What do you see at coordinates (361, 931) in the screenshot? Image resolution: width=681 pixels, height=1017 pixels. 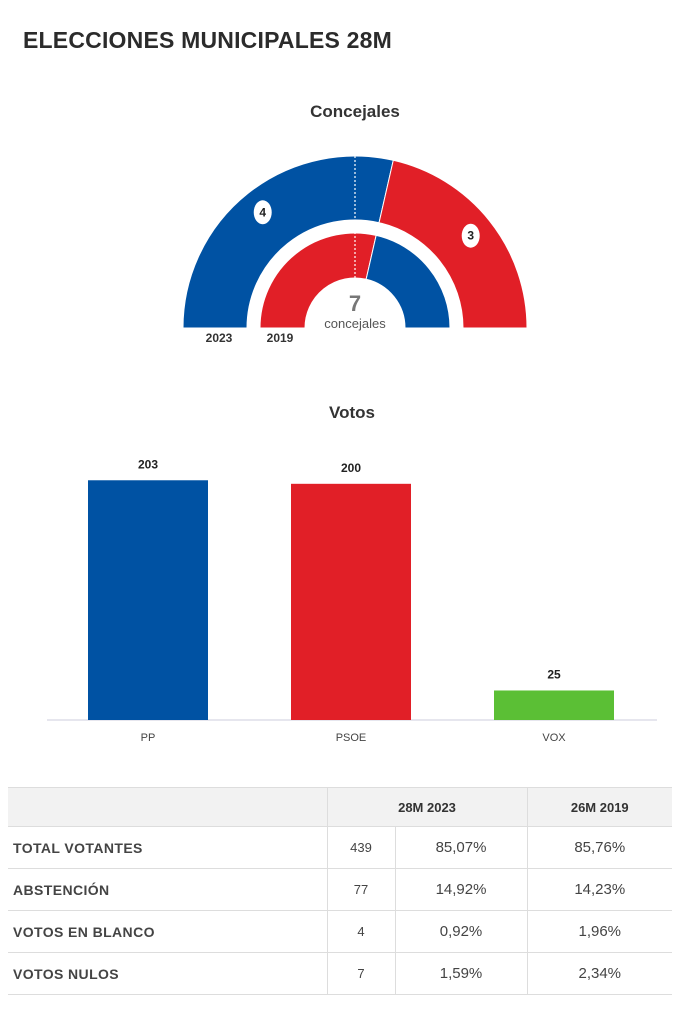 I see `row-count: 4` at bounding box center [361, 931].